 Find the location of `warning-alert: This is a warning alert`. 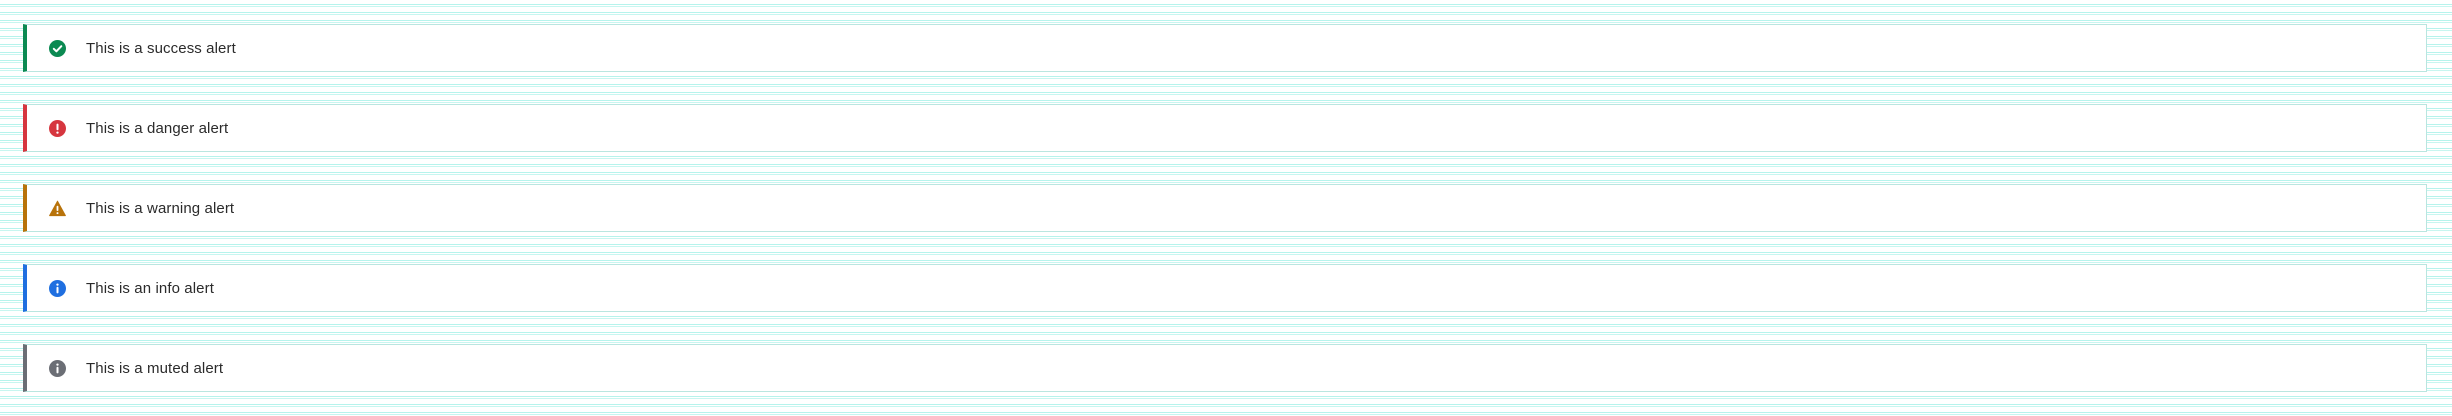

warning-alert: This is a warning alert is located at coordinates (1225, 208).